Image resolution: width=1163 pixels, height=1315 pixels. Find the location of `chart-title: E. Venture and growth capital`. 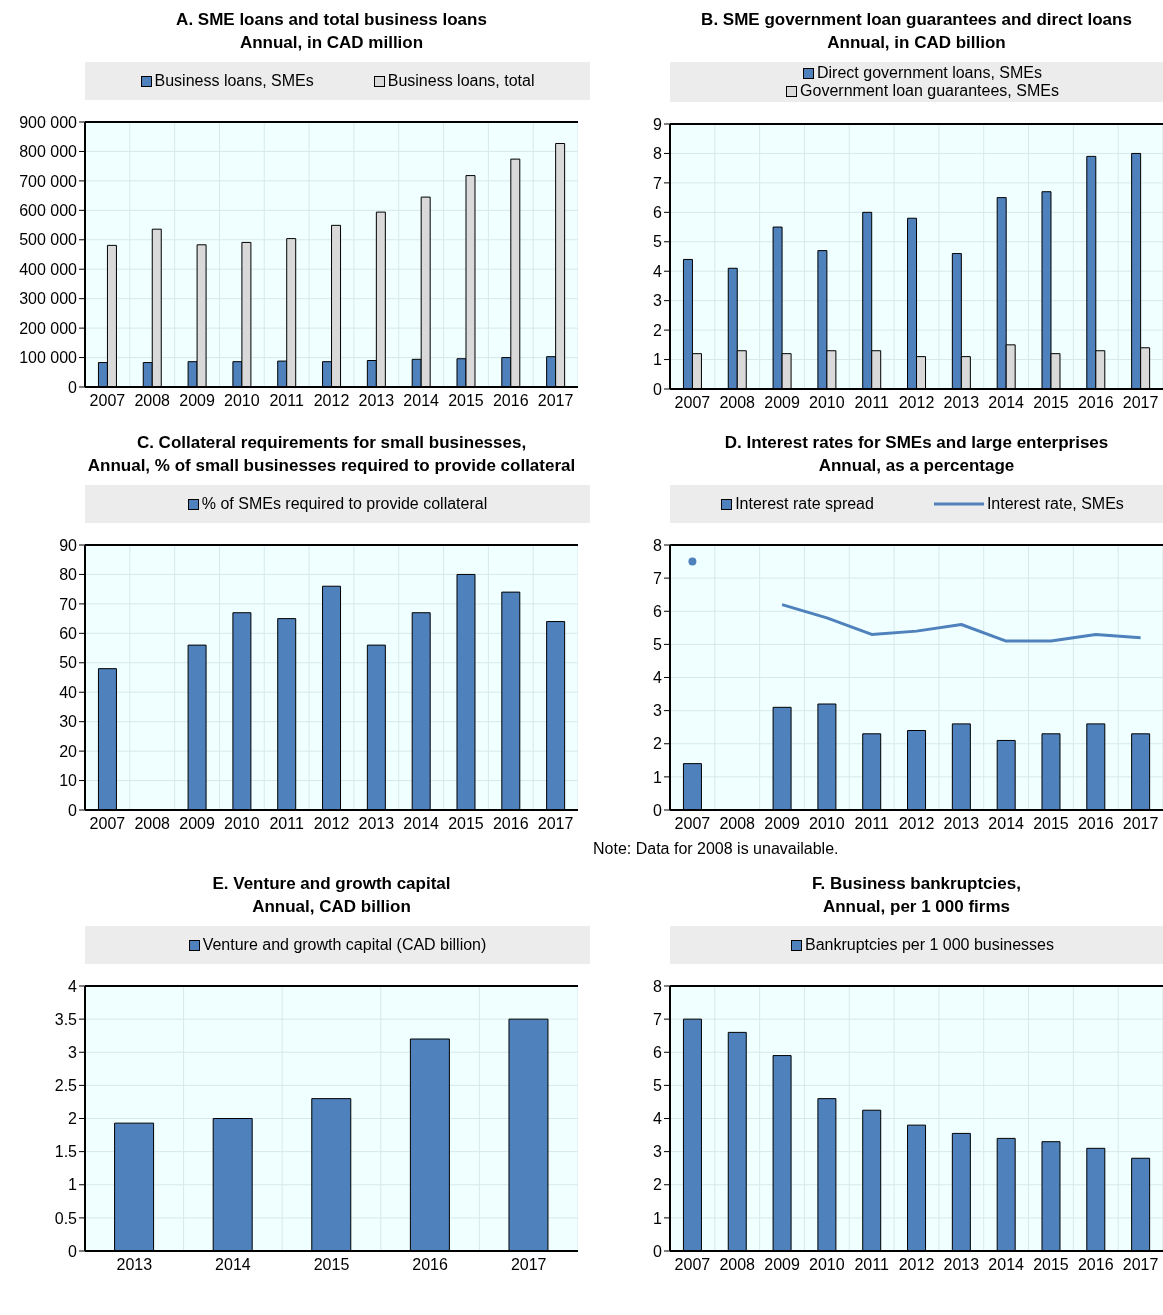

chart-title: E. Venture and growth capital is located at coordinates (331, 884).